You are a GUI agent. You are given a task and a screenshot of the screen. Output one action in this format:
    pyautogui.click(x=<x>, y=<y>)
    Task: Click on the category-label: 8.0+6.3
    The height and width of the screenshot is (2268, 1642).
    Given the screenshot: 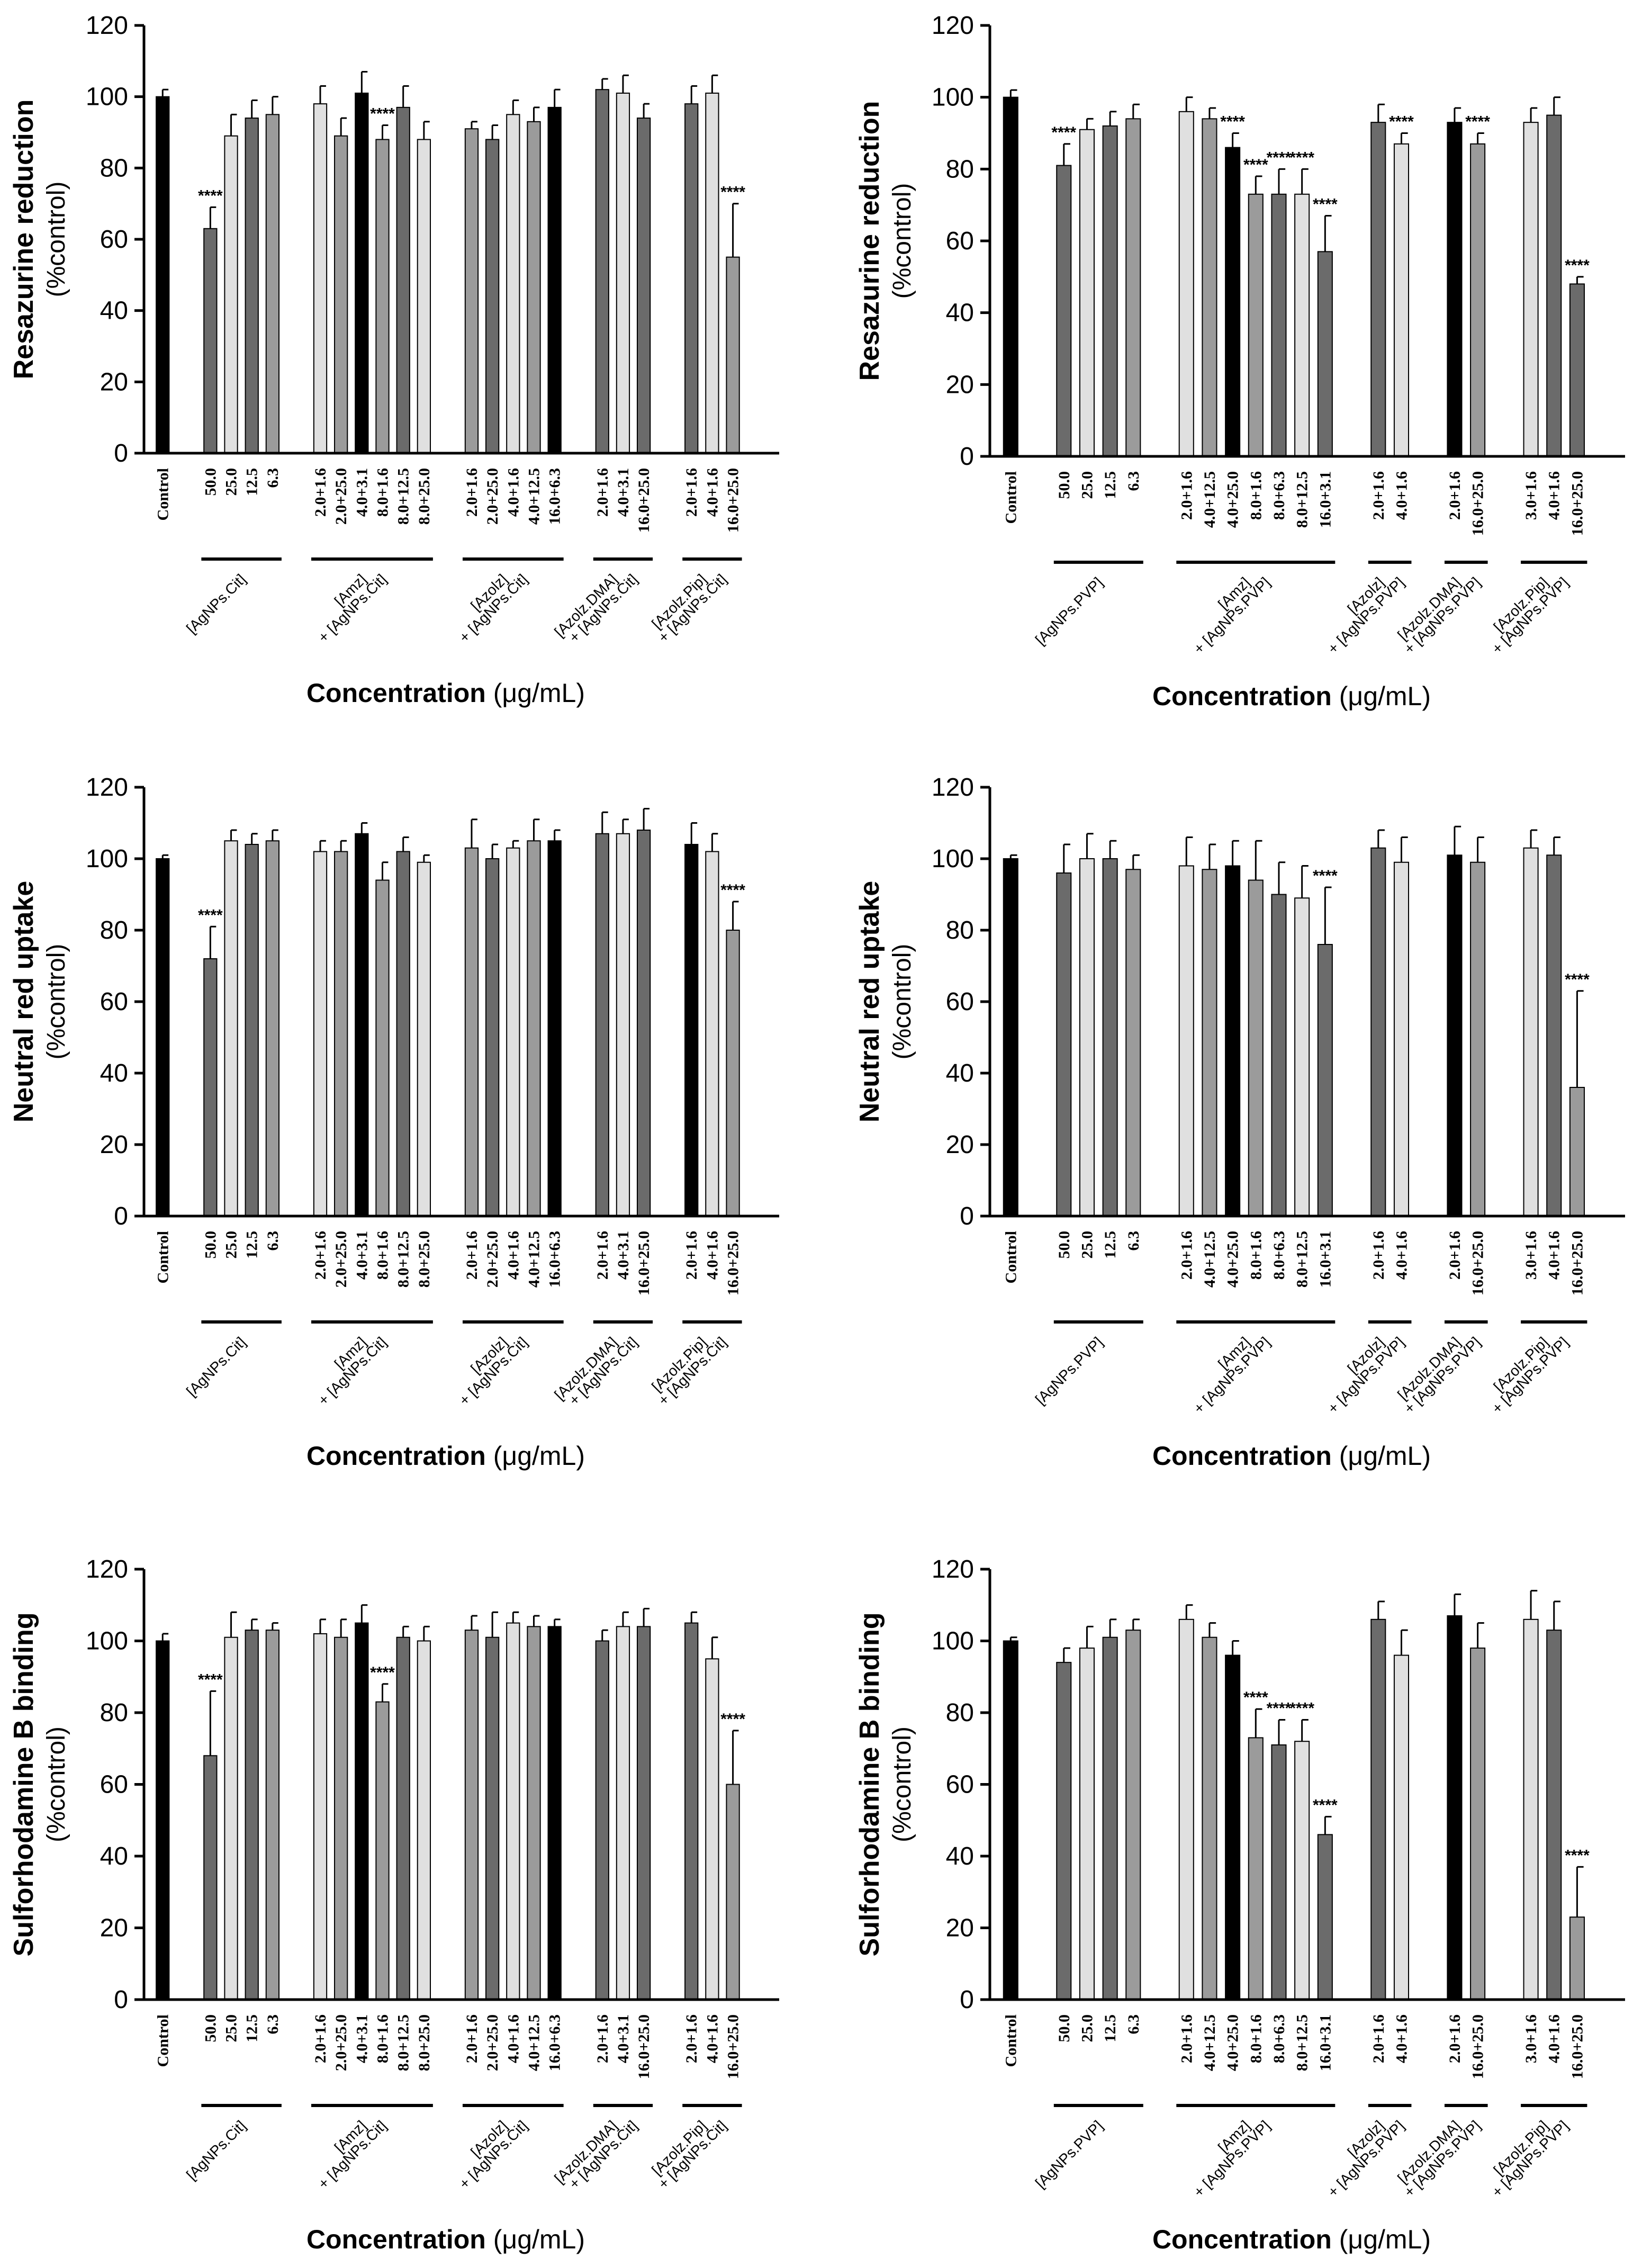 What is the action you would take?
    pyautogui.click(x=1279, y=1255)
    